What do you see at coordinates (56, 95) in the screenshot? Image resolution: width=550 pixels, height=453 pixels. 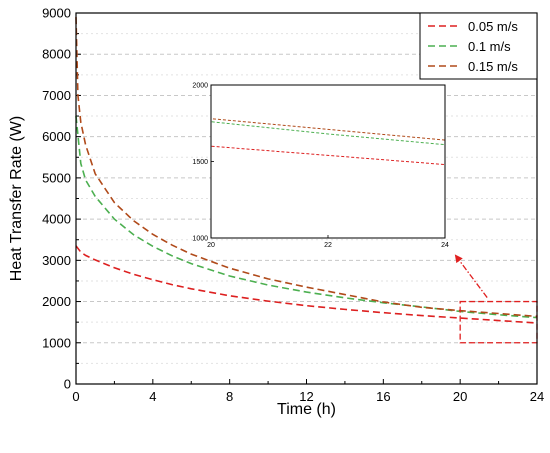 I see `y-tick-label: 7000` at bounding box center [56, 95].